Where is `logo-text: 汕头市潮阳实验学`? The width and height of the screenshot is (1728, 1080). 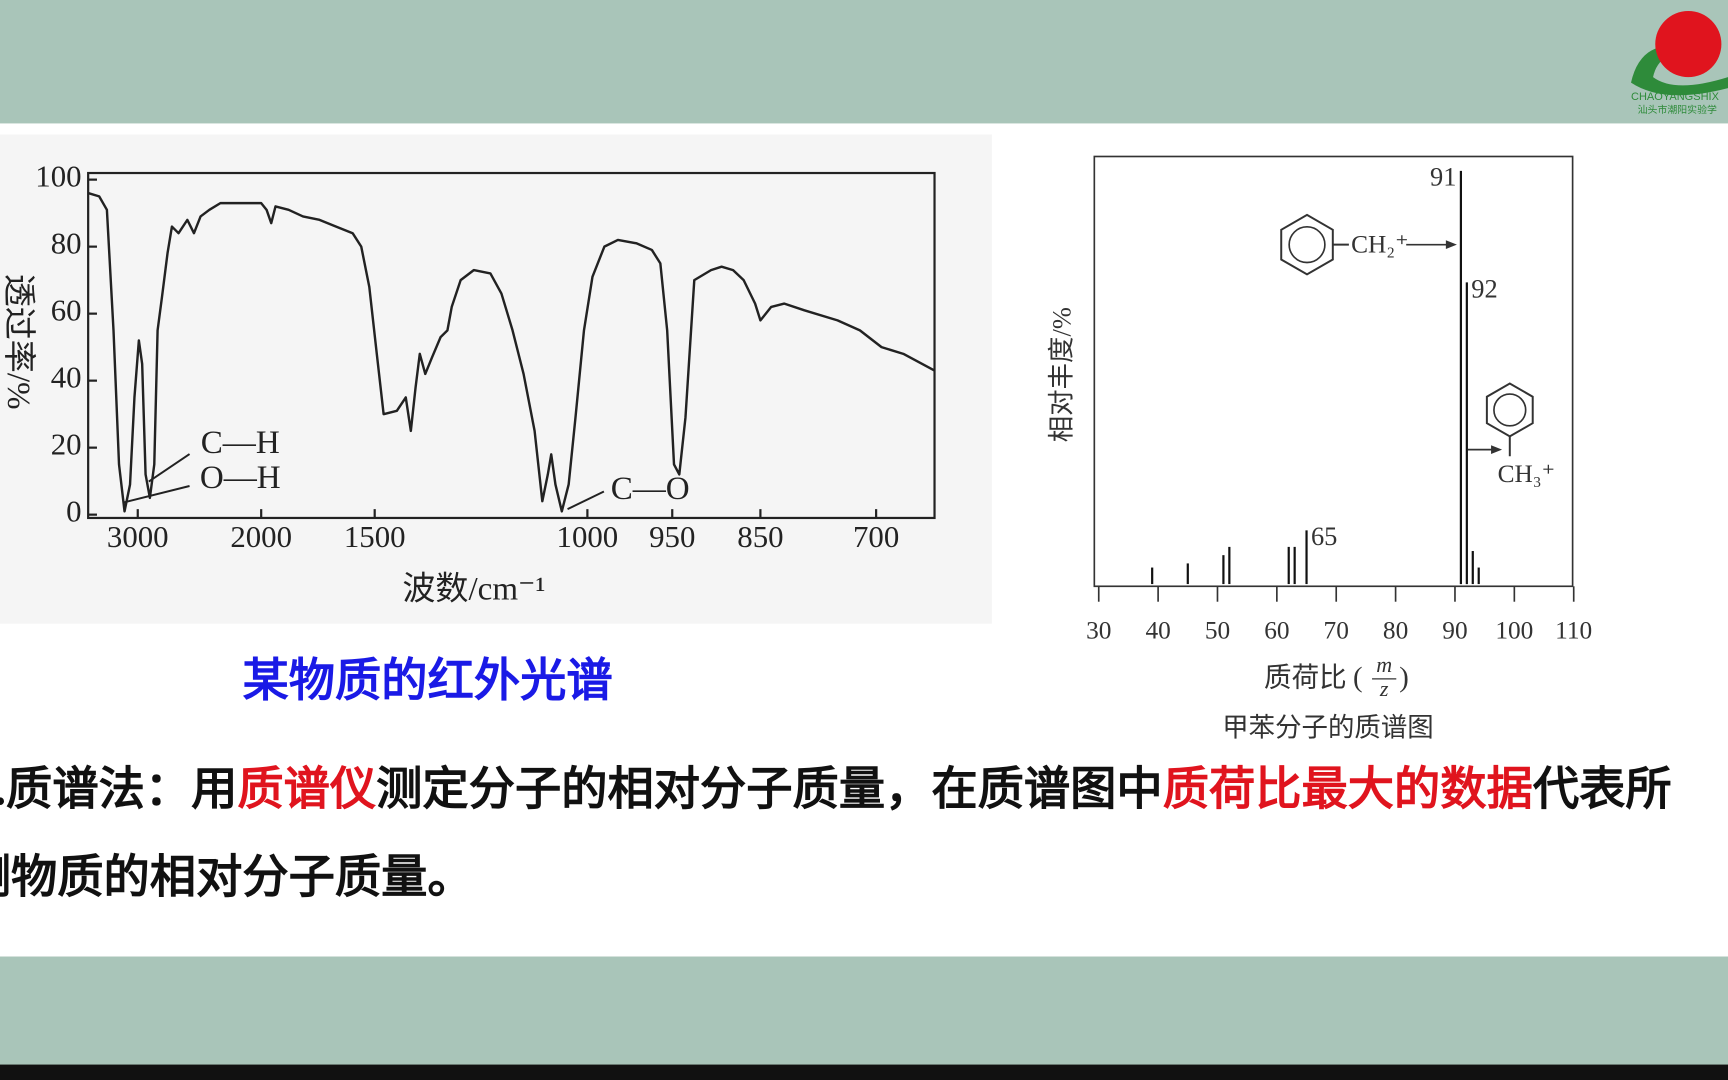 logo-text: 汕头市潮阳实验学 is located at coordinates (1677, 109).